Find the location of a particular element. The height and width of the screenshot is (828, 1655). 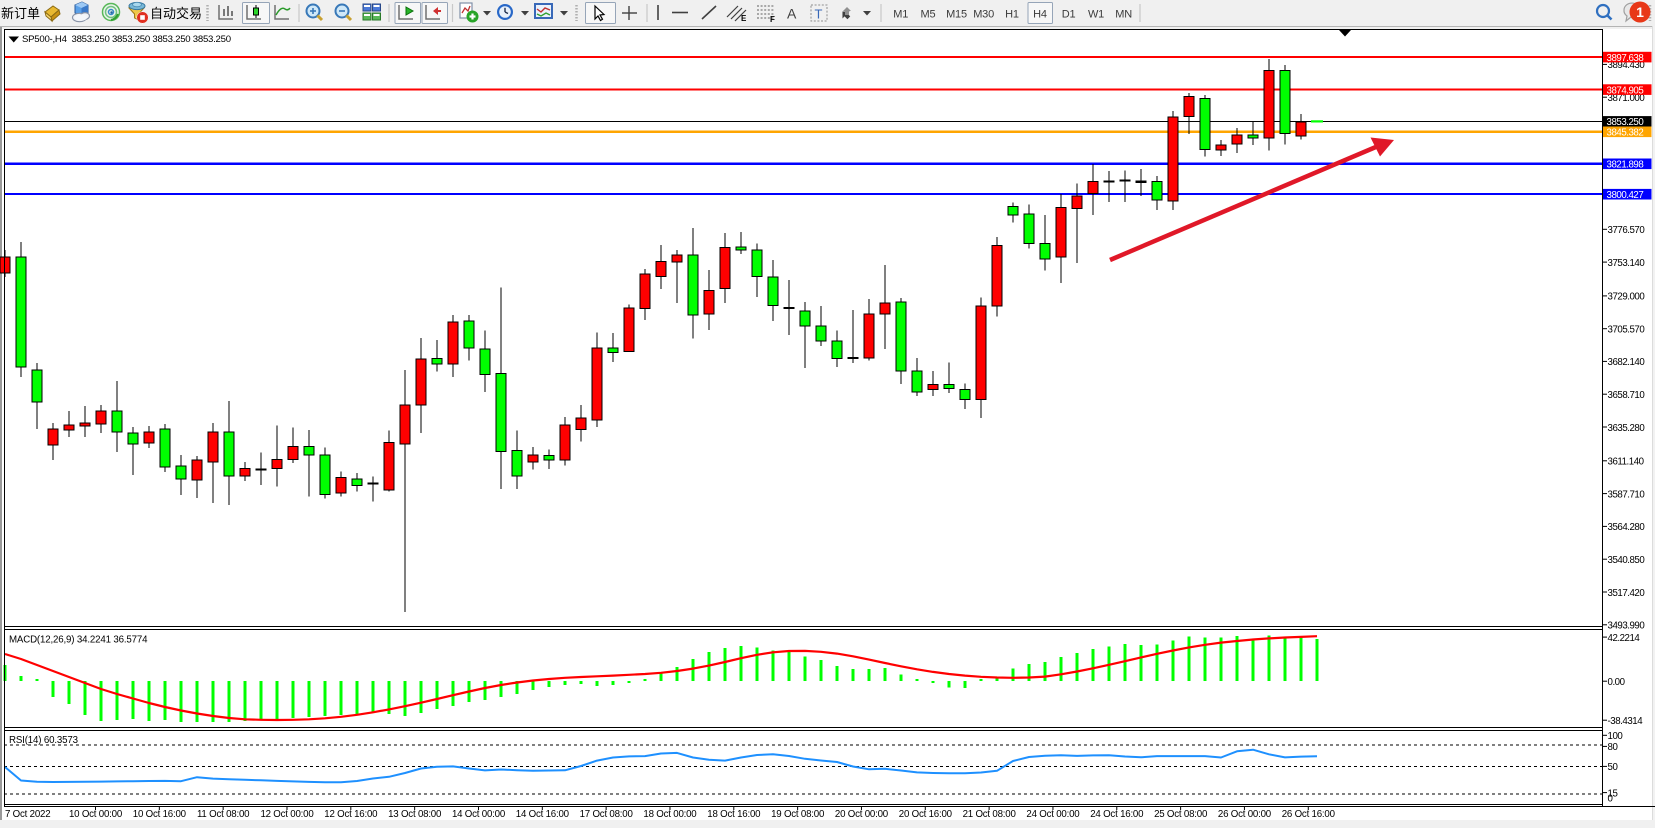

svg-text: 10 Oct 16:00 is located at coordinates (160, 814).